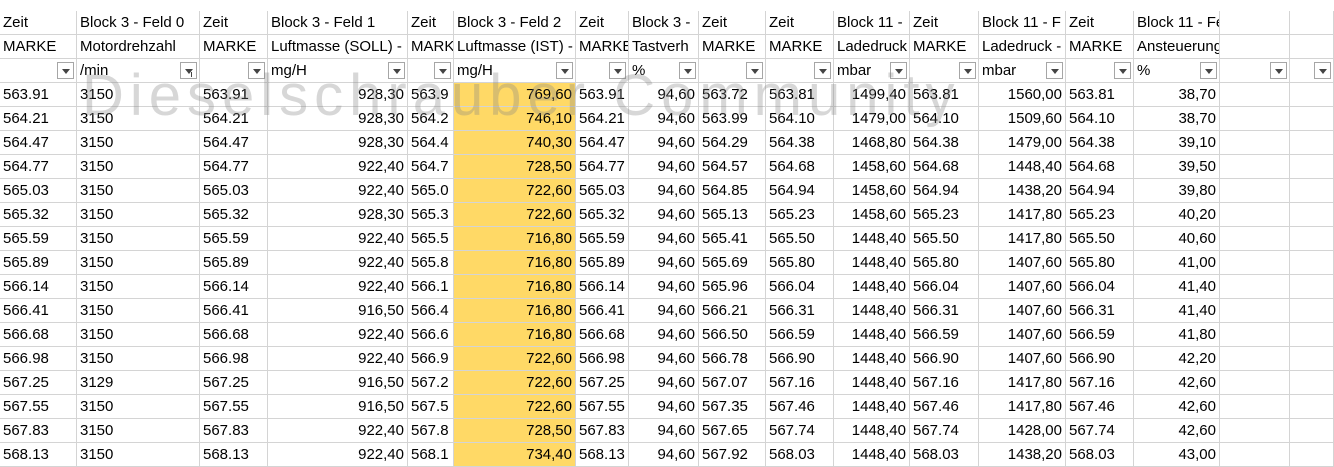  Describe the element at coordinates (872, 95) in the screenshot. I see `cell: 1499,40` at that location.